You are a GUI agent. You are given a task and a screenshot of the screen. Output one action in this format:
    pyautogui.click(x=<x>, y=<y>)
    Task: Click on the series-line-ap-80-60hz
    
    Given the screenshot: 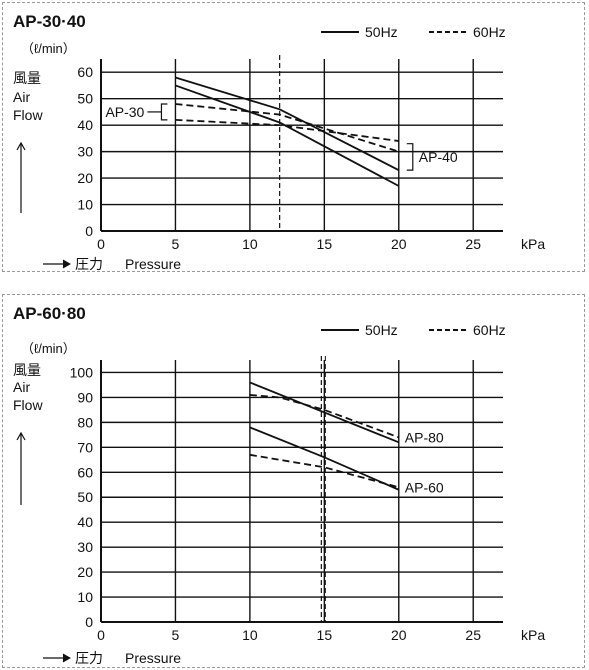 What is the action you would take?
    pyautogui.click(x=324, y=416)
    